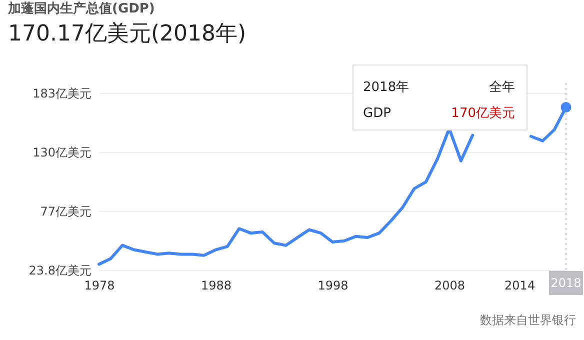  What do you see at coordinates (99, 285) in the screenshot?
I see `x-tick-label: 1978` at bounding box center [99, 285].